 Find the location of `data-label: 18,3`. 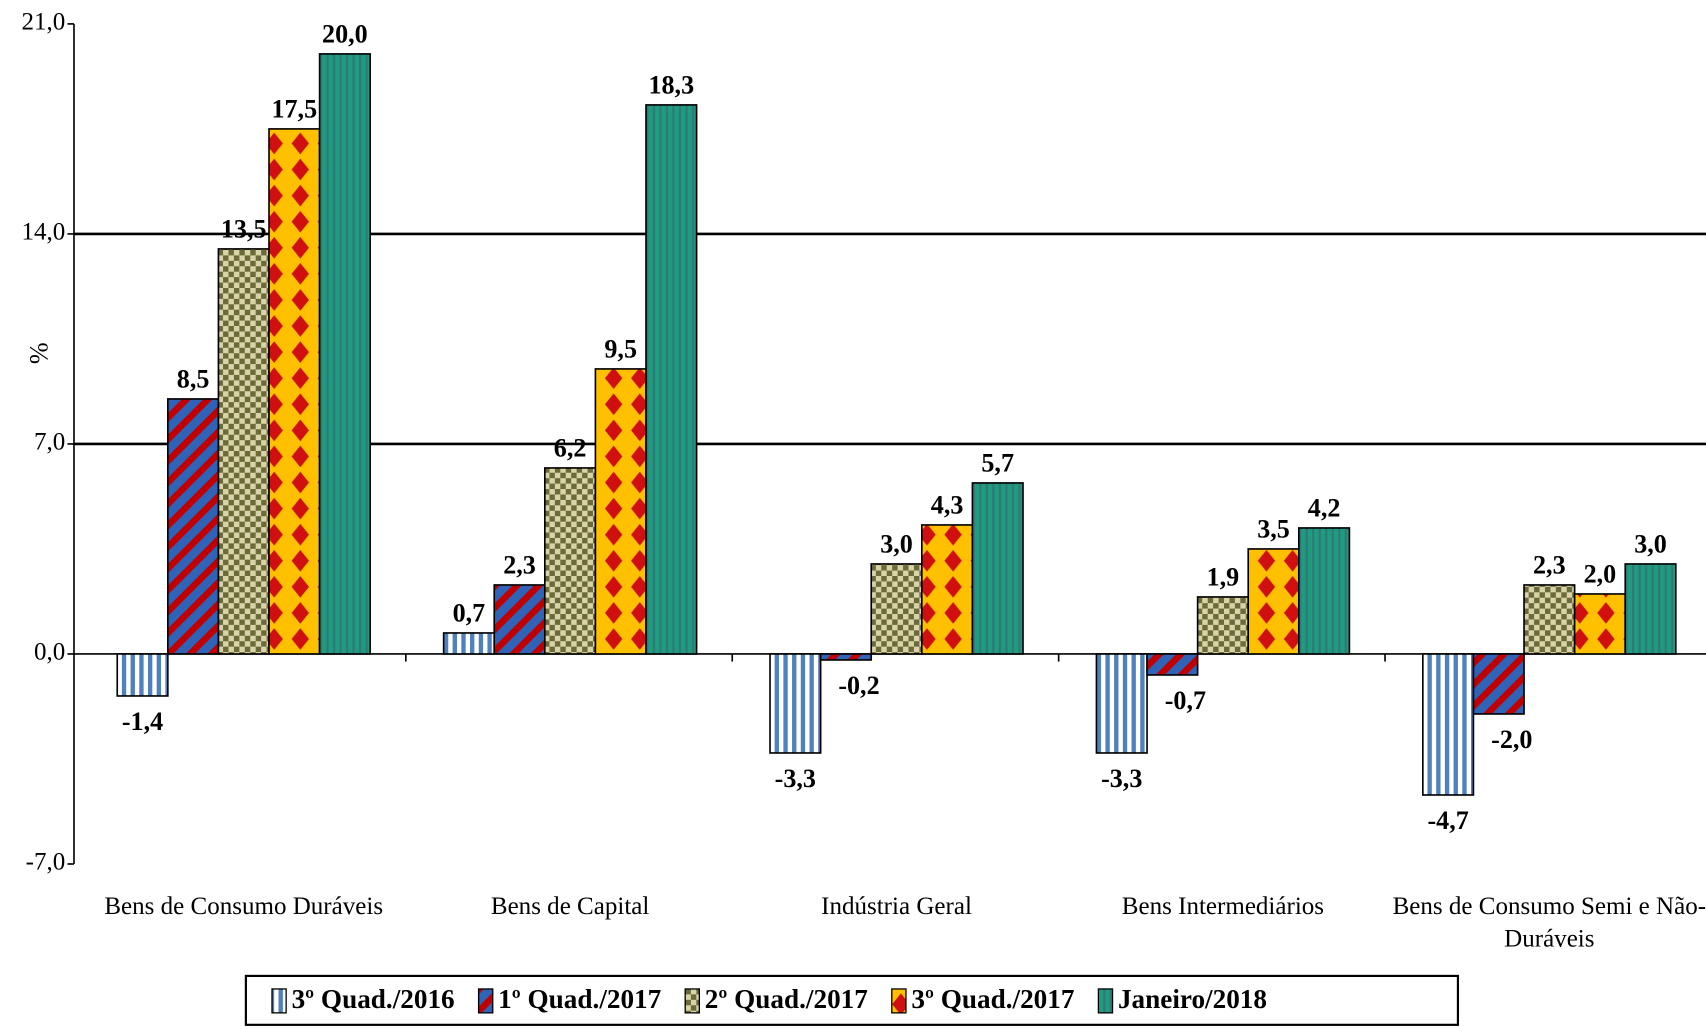

data-label: 18,3 is located at coordinates (671, 85).